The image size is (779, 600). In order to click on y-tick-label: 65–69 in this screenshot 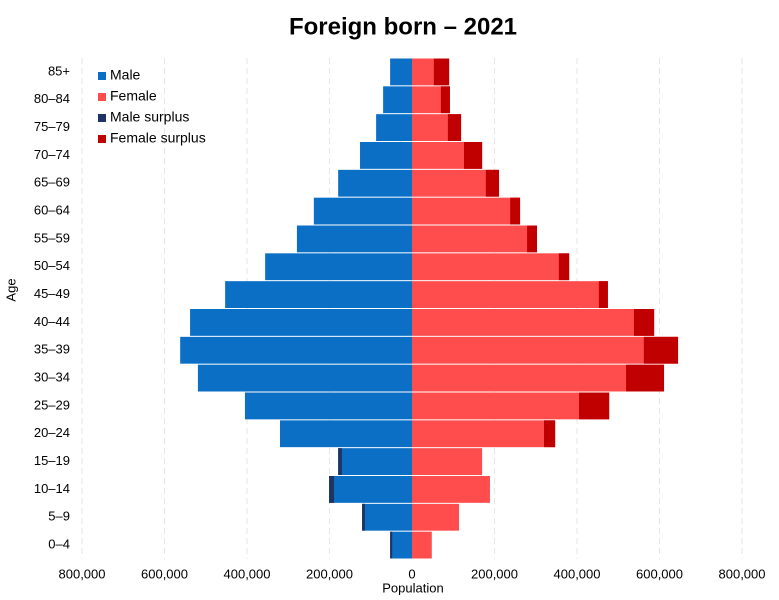, I will do `click(52, 182)`.